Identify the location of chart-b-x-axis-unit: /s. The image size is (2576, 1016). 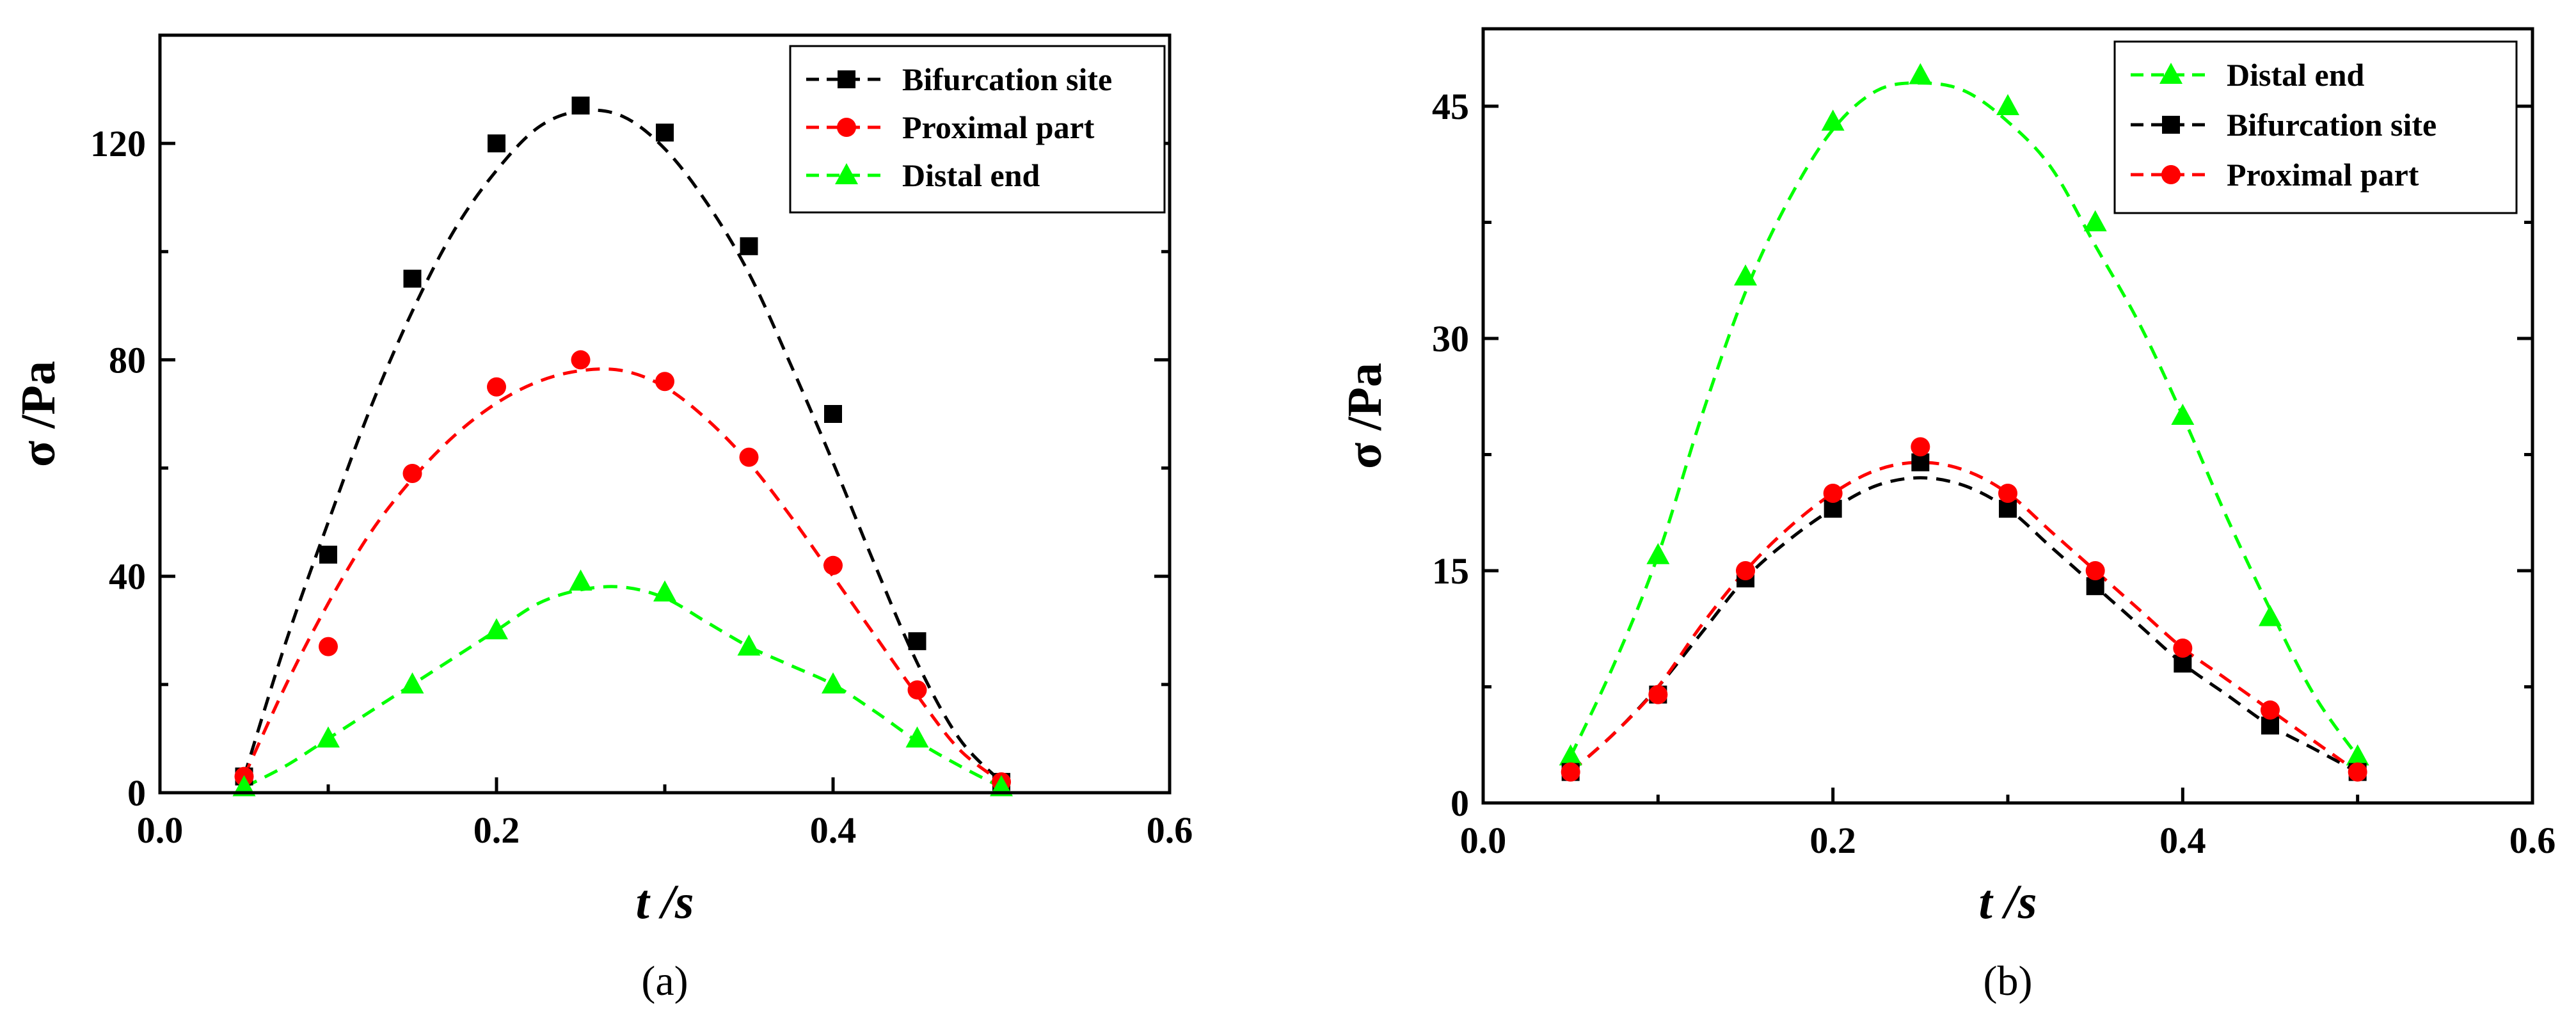
(2015, 902).